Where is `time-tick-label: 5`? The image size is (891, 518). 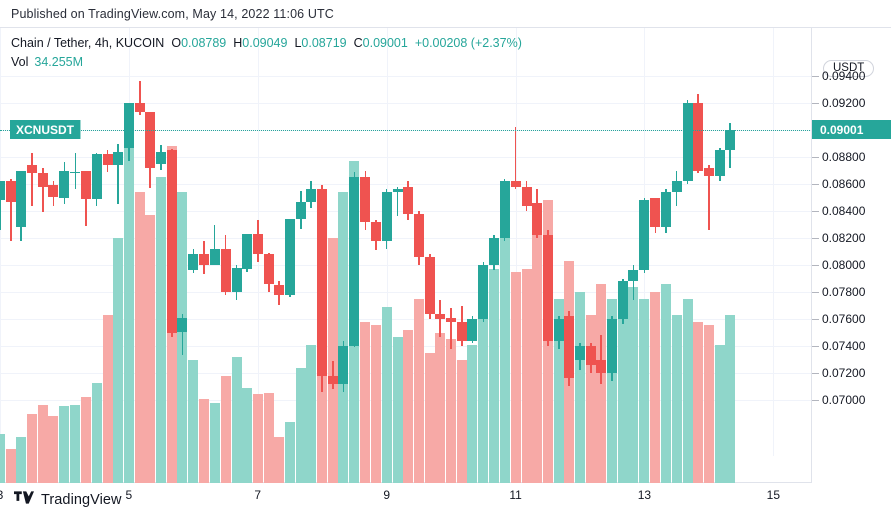 time-tick-label: 5 is located at coordinates (129, 495).